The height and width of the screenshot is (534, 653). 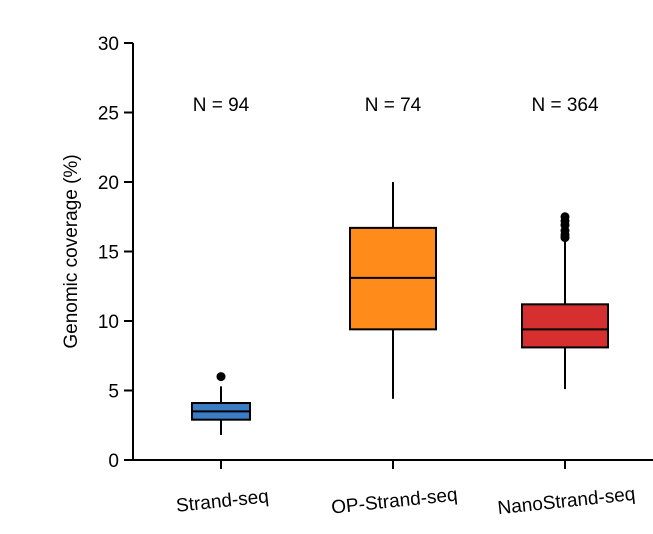 I want to click on x-category-label: Strand-seq, so click(x=222, y=501).